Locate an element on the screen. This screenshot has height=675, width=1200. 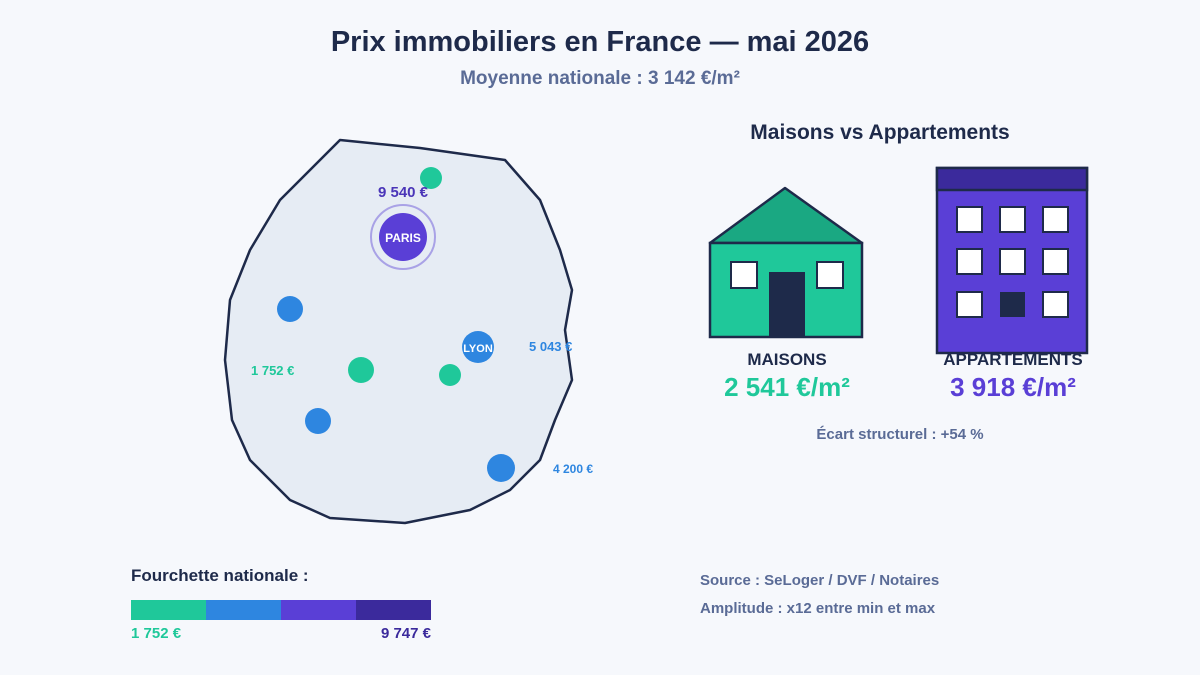
range-max: 9 747 € is located at coordinates (405, 633).